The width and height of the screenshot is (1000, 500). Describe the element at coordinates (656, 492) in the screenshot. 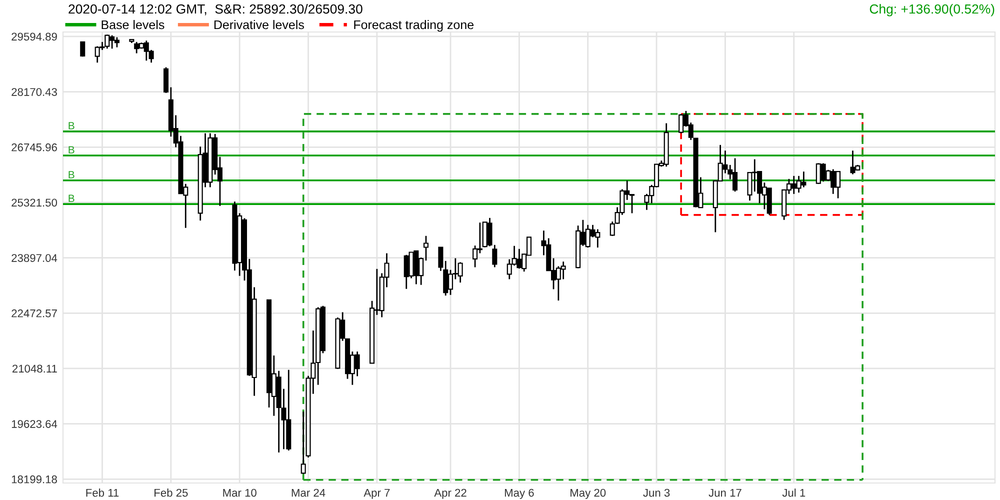

I see `x-tick-label: Jun 3` at that location.